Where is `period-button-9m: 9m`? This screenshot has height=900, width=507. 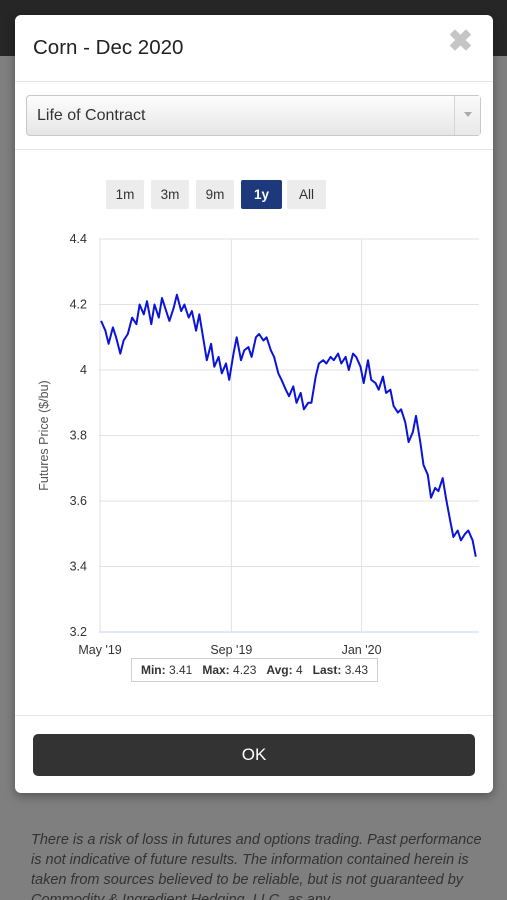
period-button-9m: 9m is located at coordinates (215, 194).